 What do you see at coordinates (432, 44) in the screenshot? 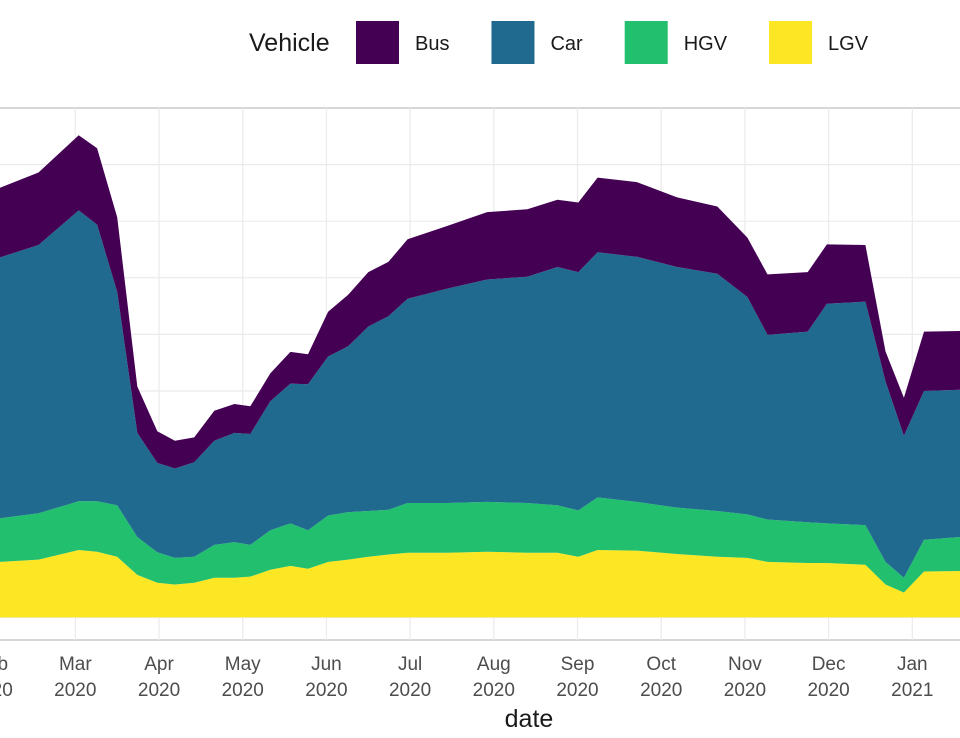
I see `legend-label: Bus` at bounding box center [432, 44].